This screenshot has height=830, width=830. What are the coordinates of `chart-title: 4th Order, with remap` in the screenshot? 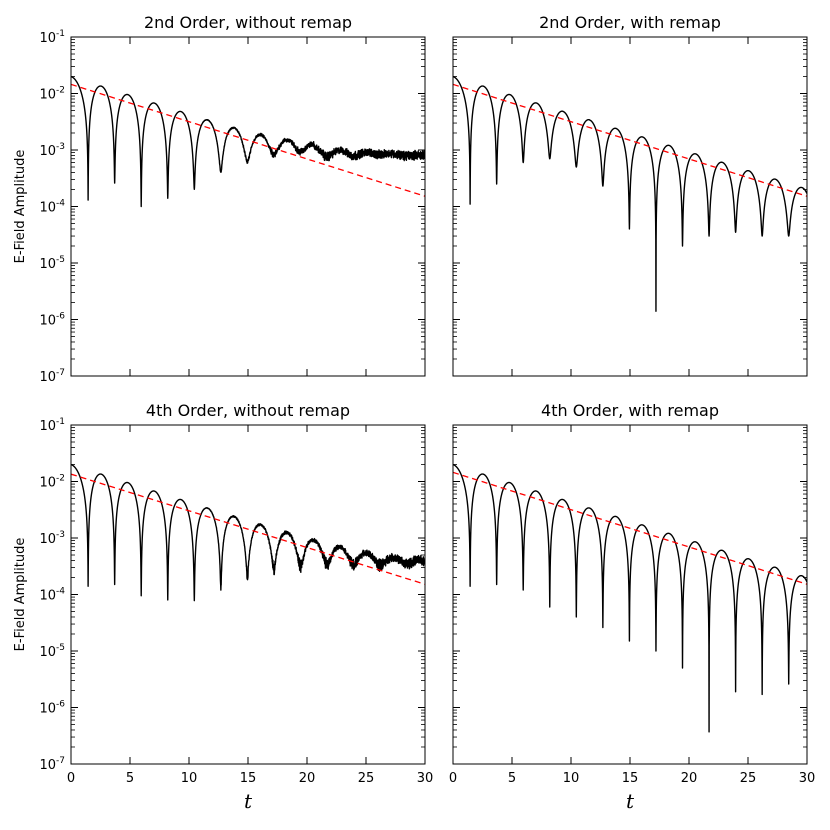 It's located at (630, 410).